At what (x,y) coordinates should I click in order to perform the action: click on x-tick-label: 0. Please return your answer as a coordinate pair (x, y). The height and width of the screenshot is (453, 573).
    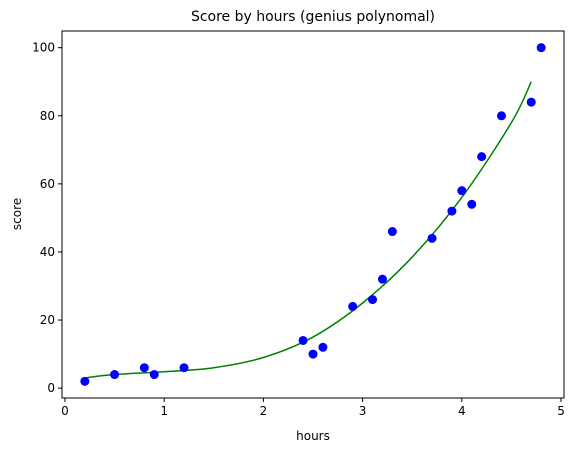
    Looking at the image, I should click on (65, 411).